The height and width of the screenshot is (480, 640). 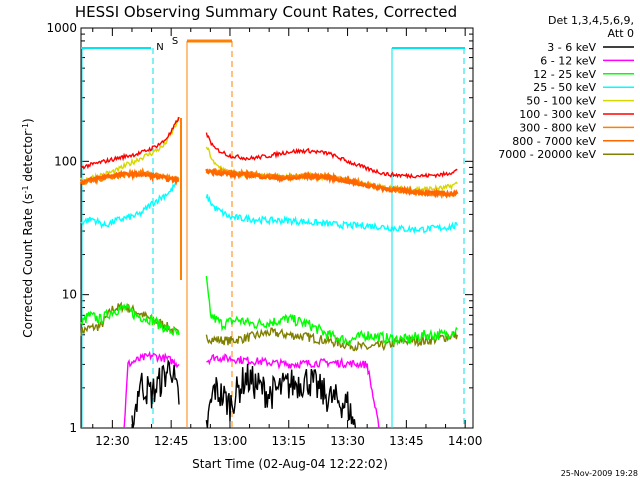 I want to click on timestamp: 25-Nov-2009 19:28, so click(x=599, y=473).